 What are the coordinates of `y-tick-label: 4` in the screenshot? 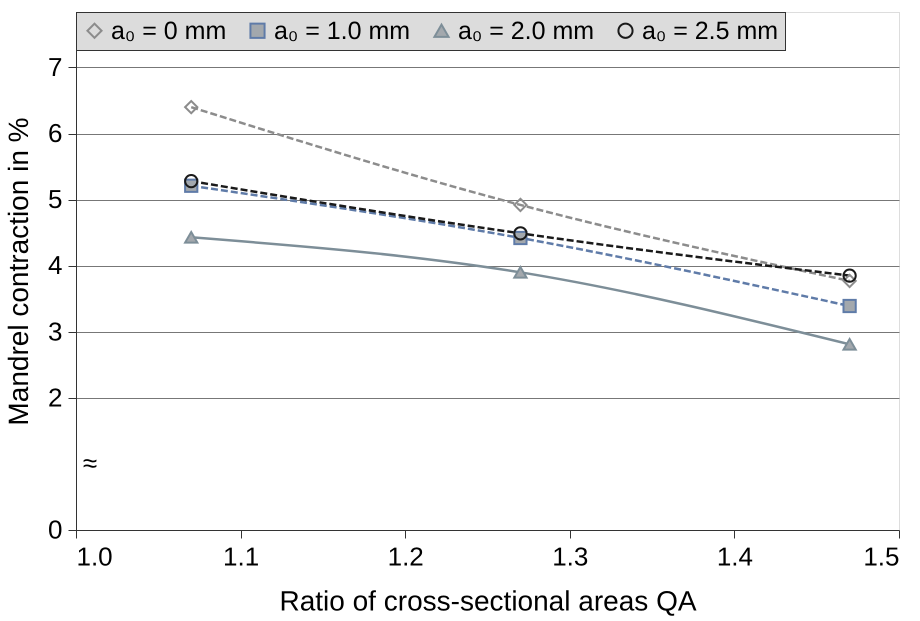 It's located at (55, 265).